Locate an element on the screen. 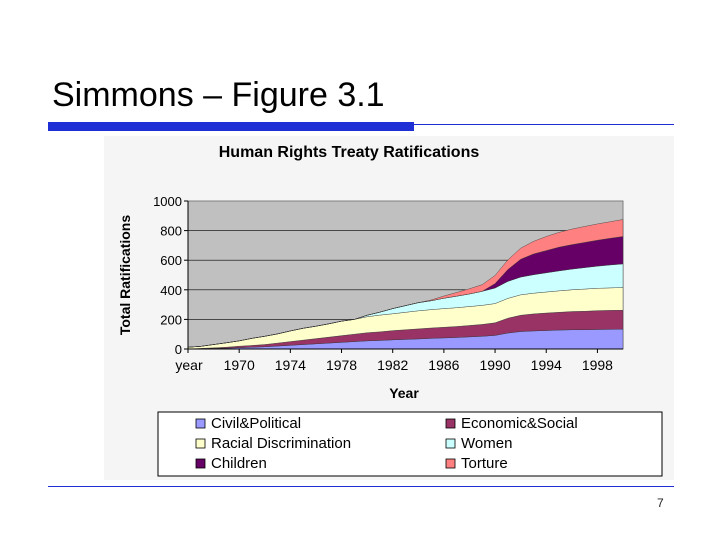 This screenshot has width=720, height=540. legend-box is located at coordinates (410, 444).